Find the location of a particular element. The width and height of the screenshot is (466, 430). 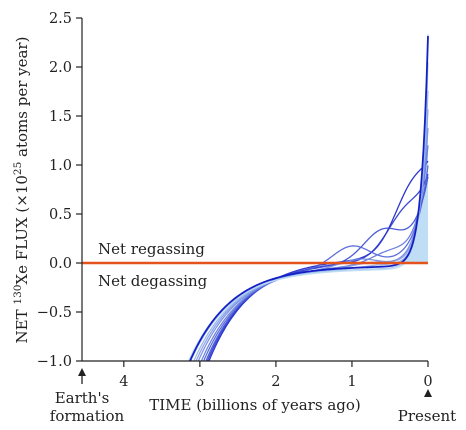

y-tick-label: 0.5 is located at coordinates (60, 215).